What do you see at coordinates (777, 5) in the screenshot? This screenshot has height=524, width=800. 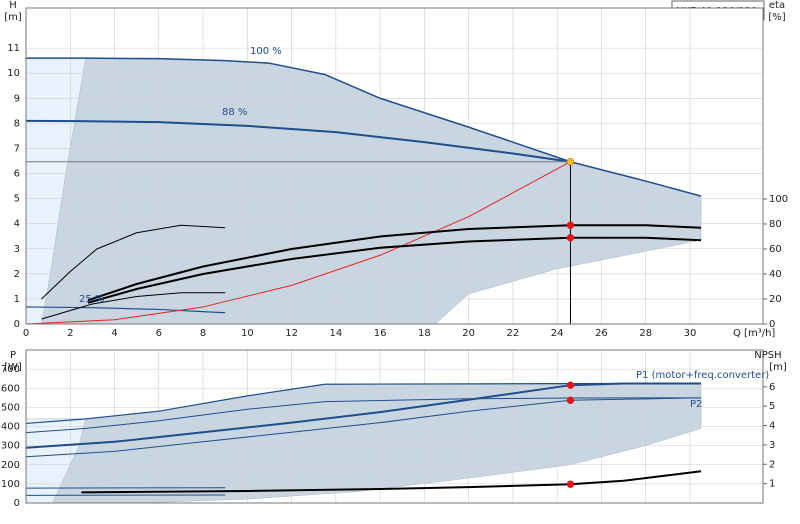 I see `y2-label: eta` at bounding box center [777, 5].